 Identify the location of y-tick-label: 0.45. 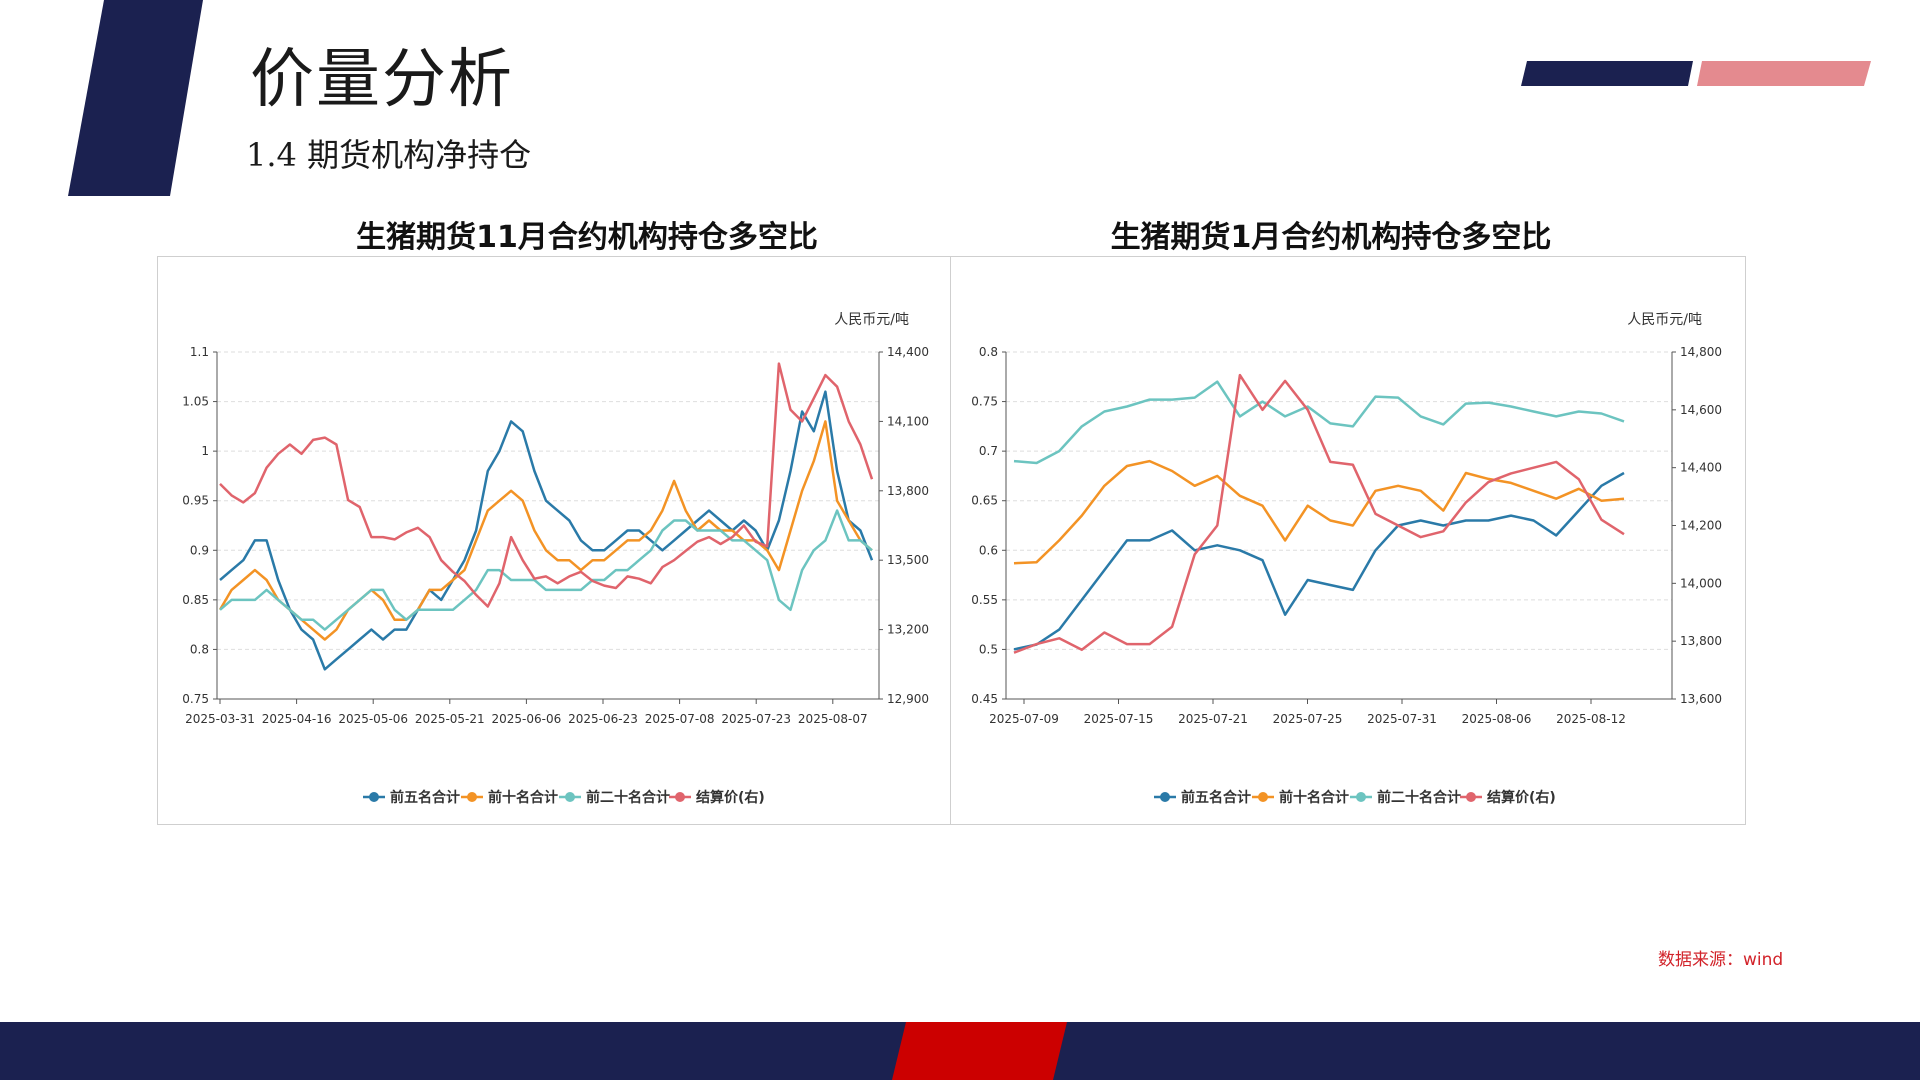
(984, 699).